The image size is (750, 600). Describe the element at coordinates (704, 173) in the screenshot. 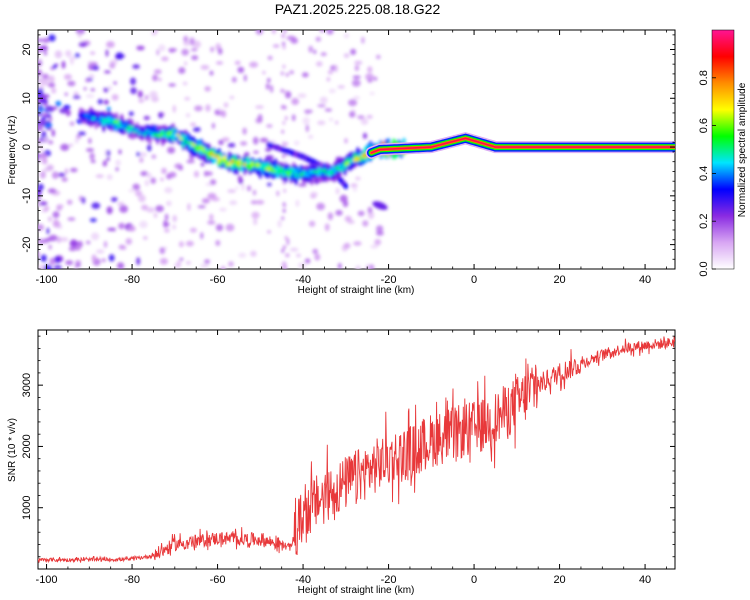

I see `colorbar-tick-label: 0.4` at that location.